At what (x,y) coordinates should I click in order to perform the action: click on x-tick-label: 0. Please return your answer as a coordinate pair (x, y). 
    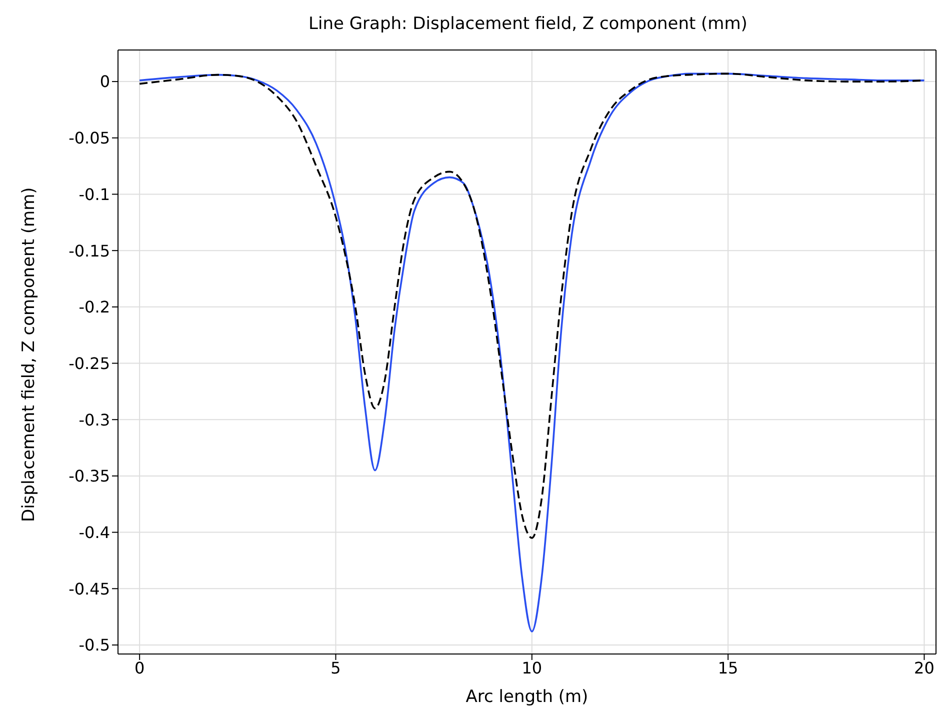
    Looking at the image, I should click on (139, 668).